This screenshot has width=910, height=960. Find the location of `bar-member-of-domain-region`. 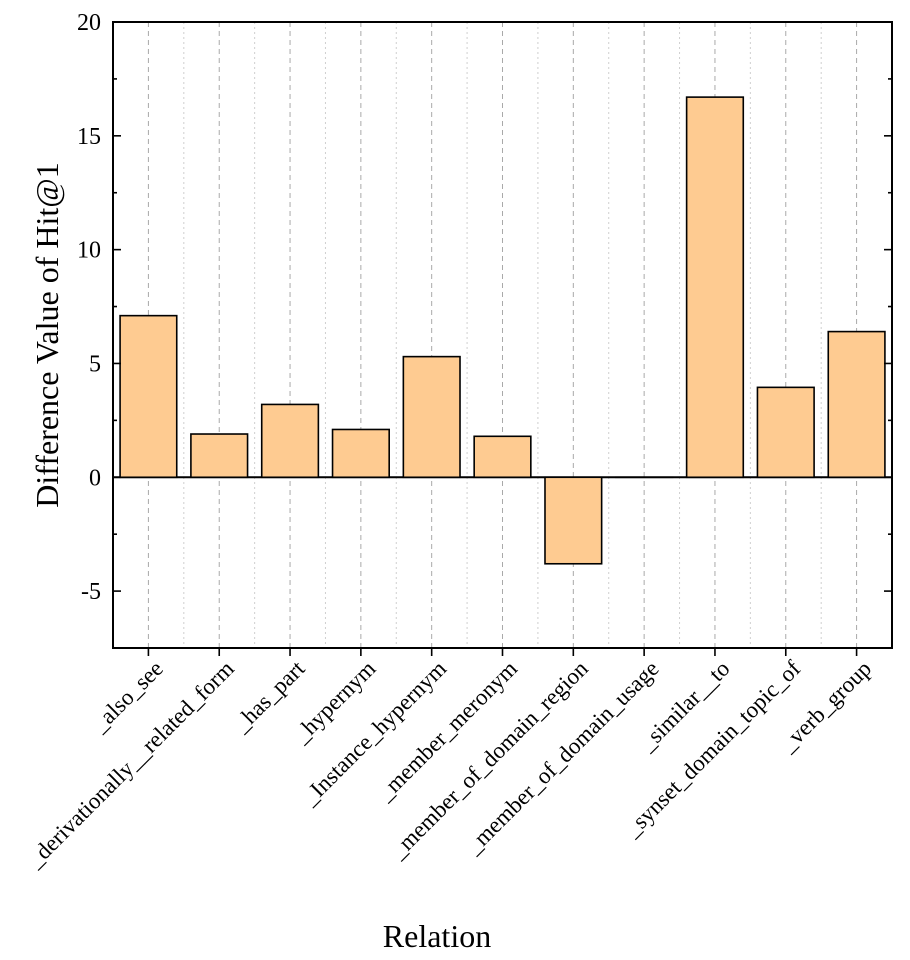

bar-member-of-domain-region is located at coordinates (573, 520).